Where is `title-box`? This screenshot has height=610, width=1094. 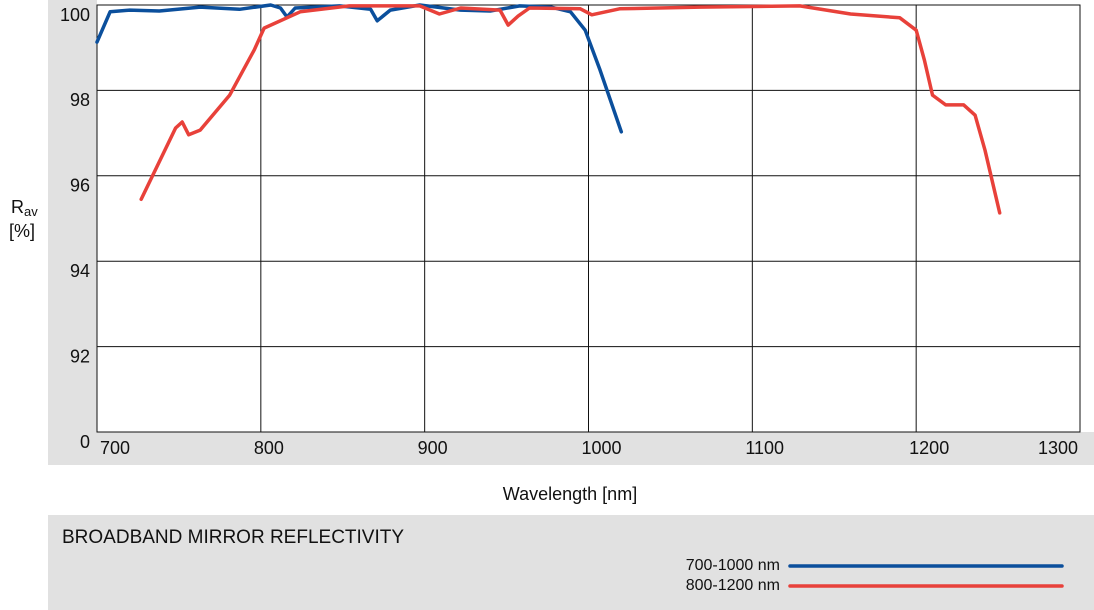 title-box is located at coordinates (571, 562).